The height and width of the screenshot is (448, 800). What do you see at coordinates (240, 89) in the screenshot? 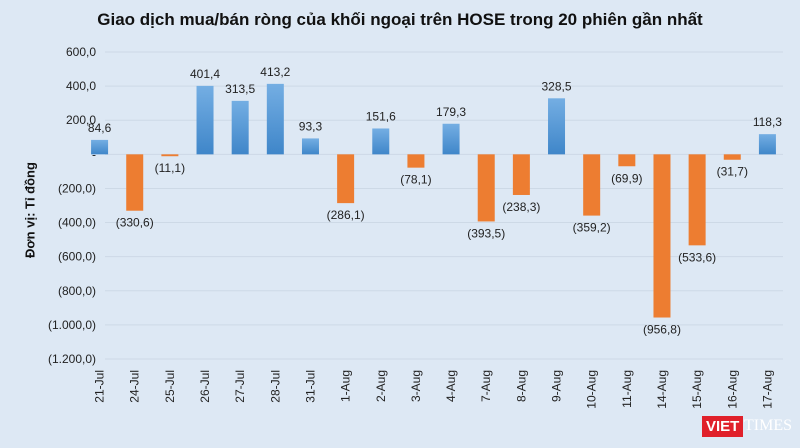
I see `data-label: 313,5` at bounding box center [240, 89].